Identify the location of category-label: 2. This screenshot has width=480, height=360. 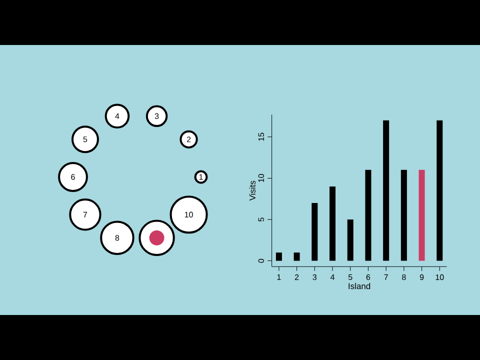
(188, 139).